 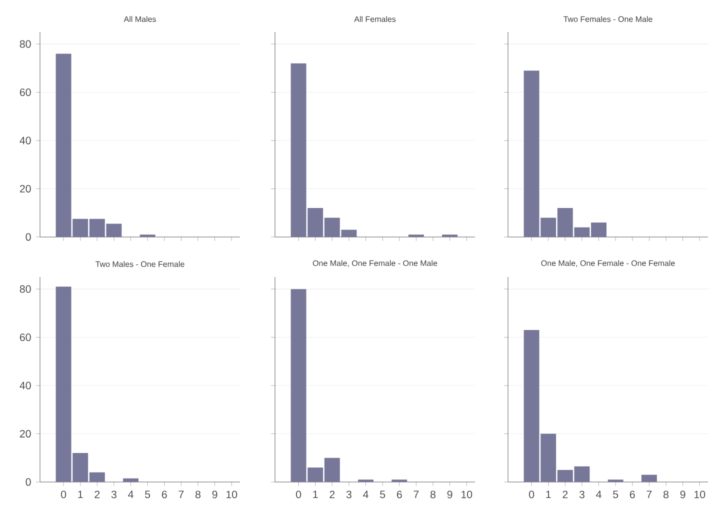 I want to click on chart-title: Two Females - One Male, so click(x=608, y=19).